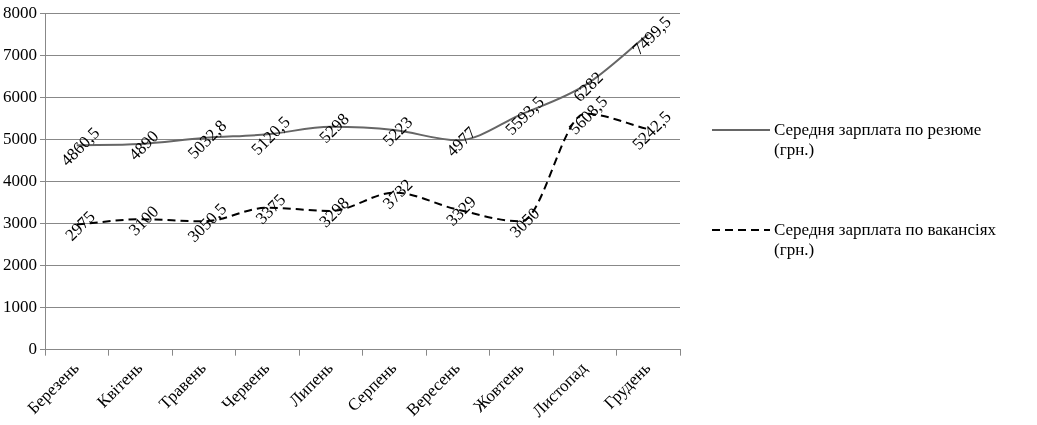 This screenshot has height=425, width=1037. I want to click on legend-label: Середня зарплата по вакансіях (грн.), so click(886, 240).